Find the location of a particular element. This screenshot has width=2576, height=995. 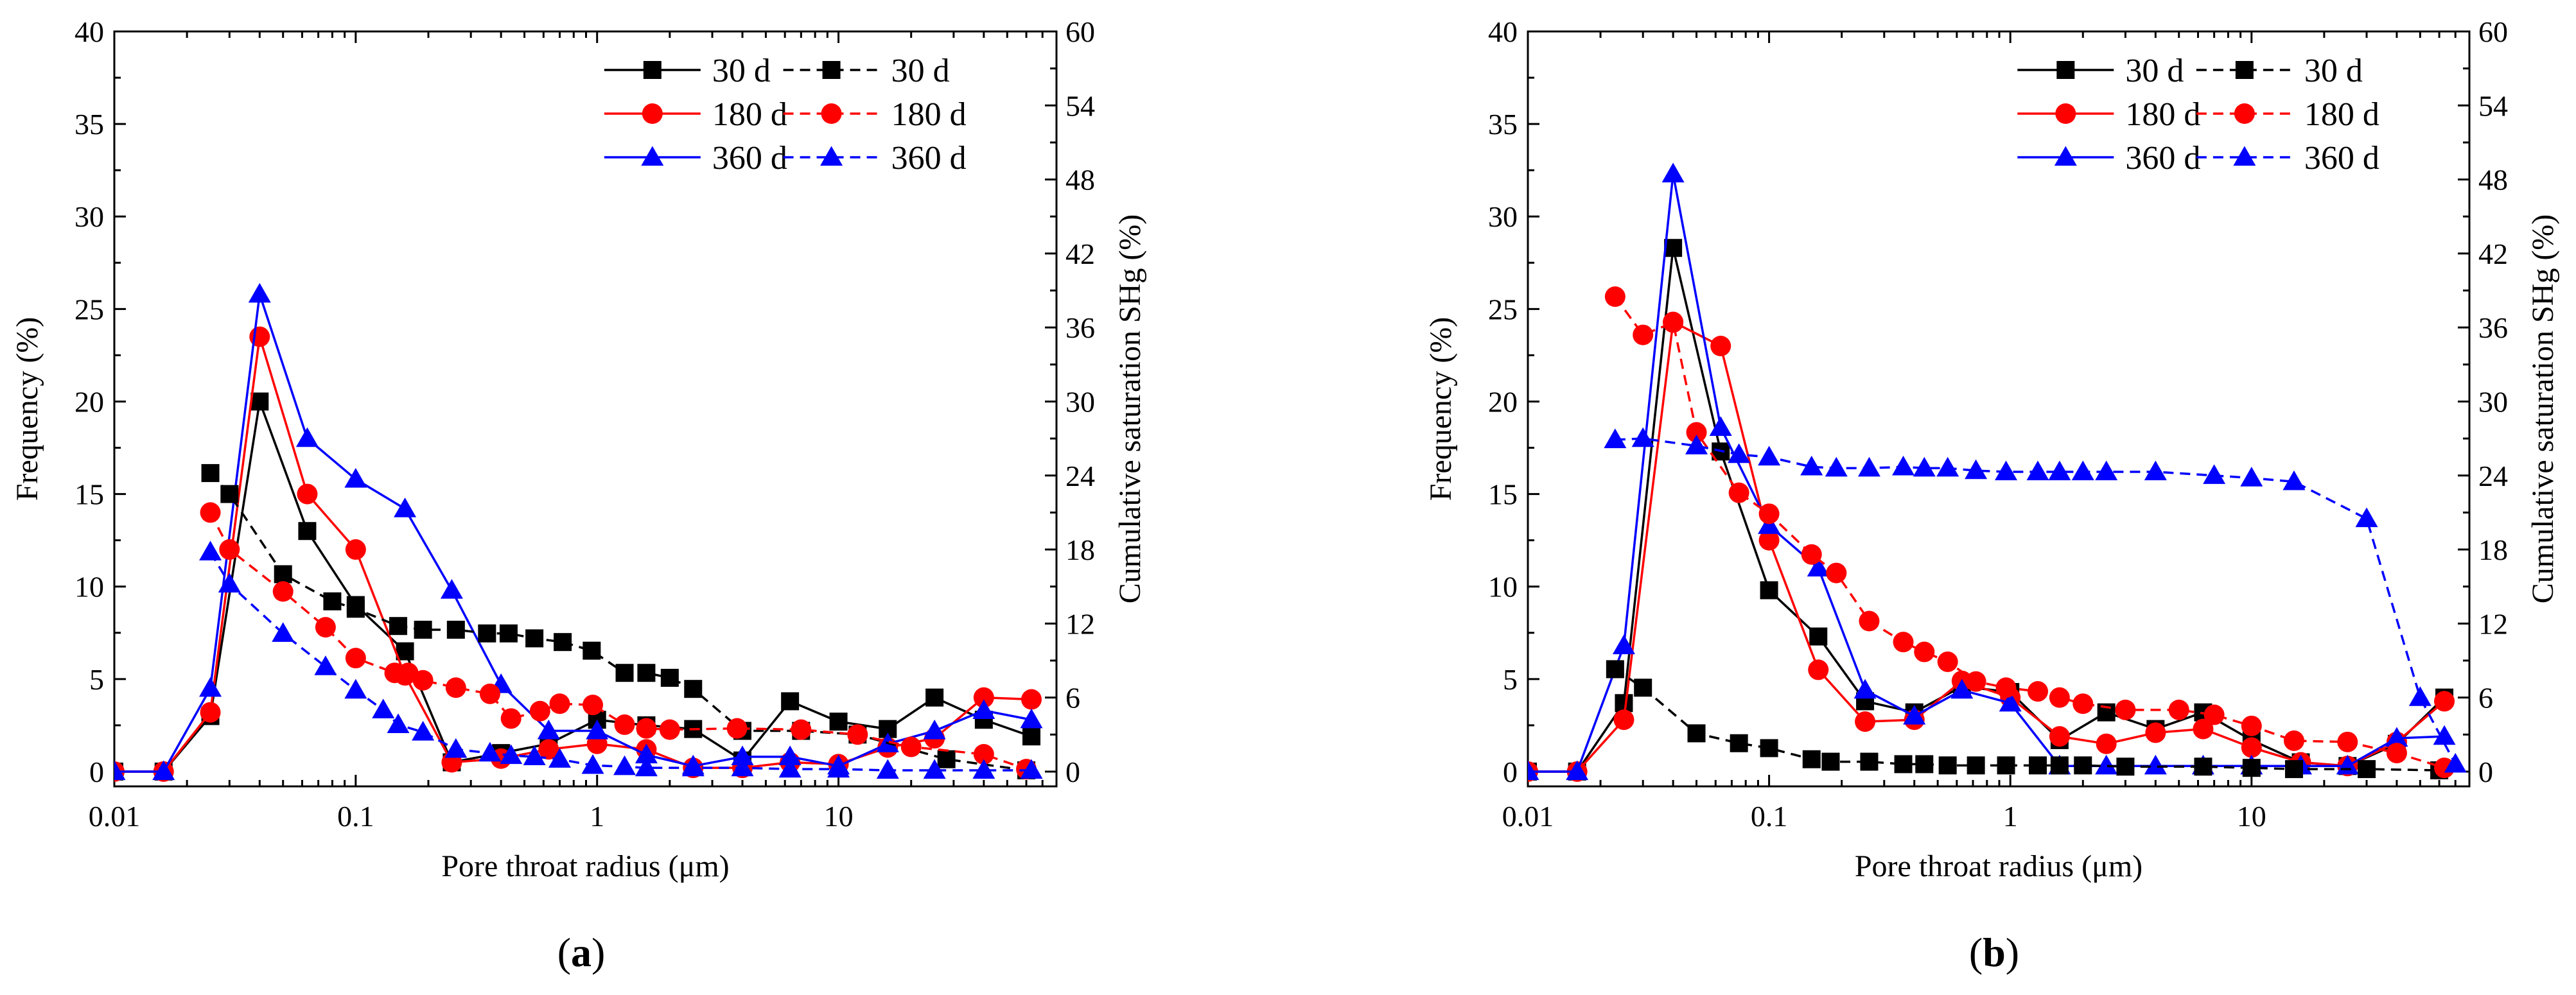

y-tick-label: 15 is located at coordinates (1503, 495).